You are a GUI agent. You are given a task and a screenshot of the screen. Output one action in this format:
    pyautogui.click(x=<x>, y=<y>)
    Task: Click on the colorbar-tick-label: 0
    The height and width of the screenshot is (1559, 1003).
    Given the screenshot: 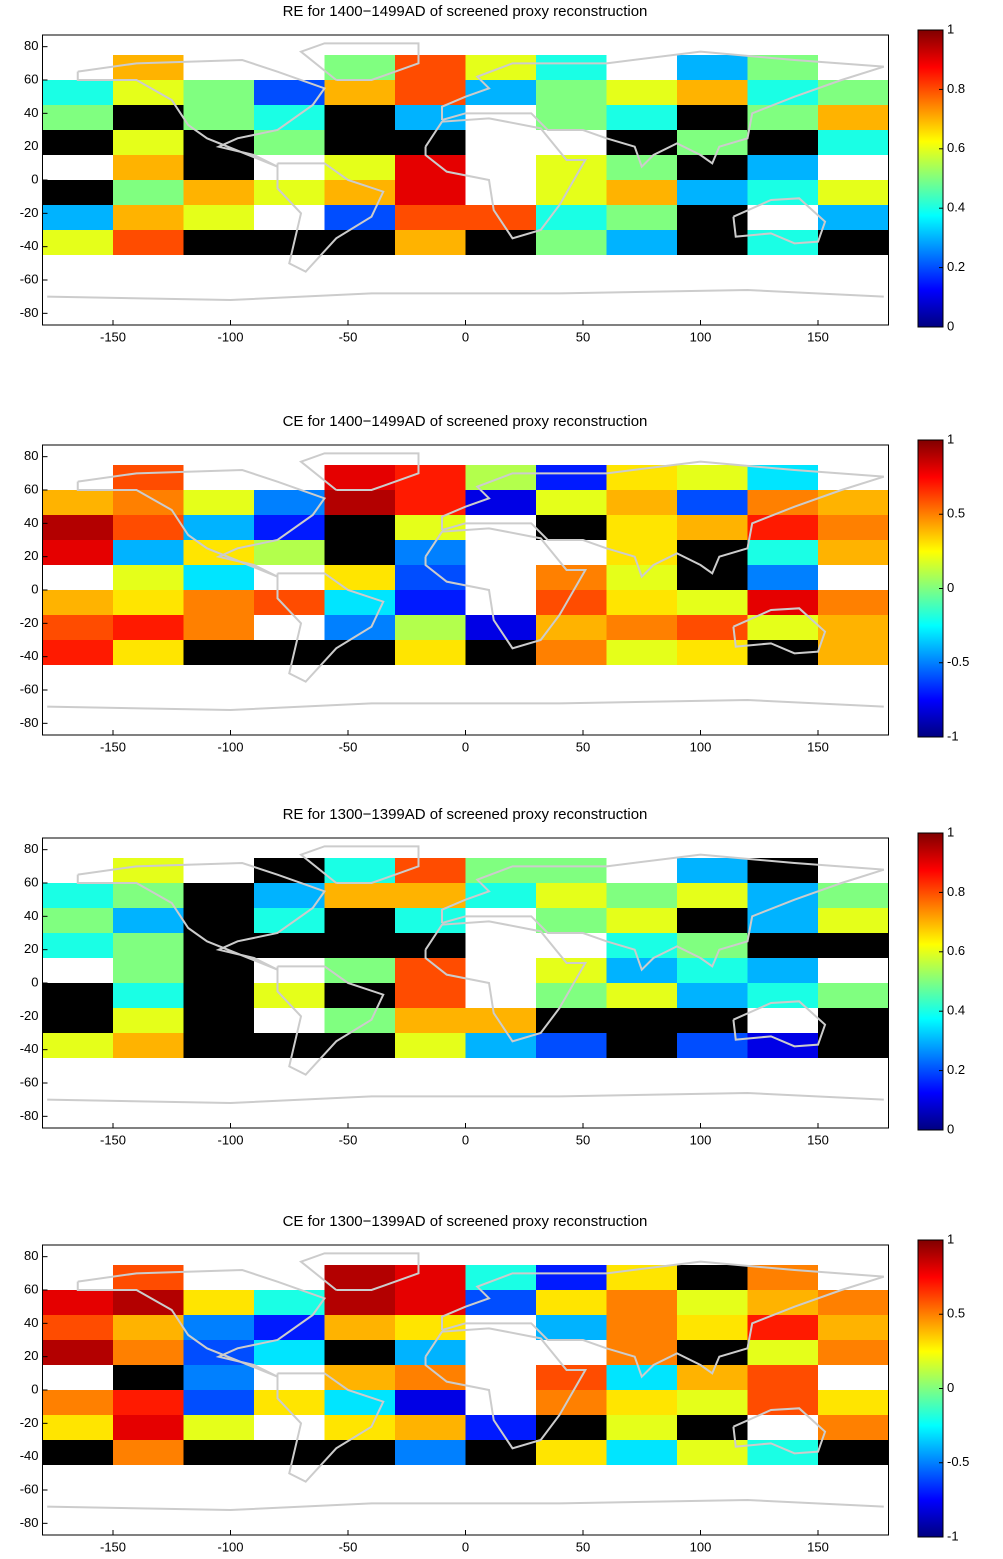 What is the action you would take?
    pyautogui.click(x=950, y=325)
    